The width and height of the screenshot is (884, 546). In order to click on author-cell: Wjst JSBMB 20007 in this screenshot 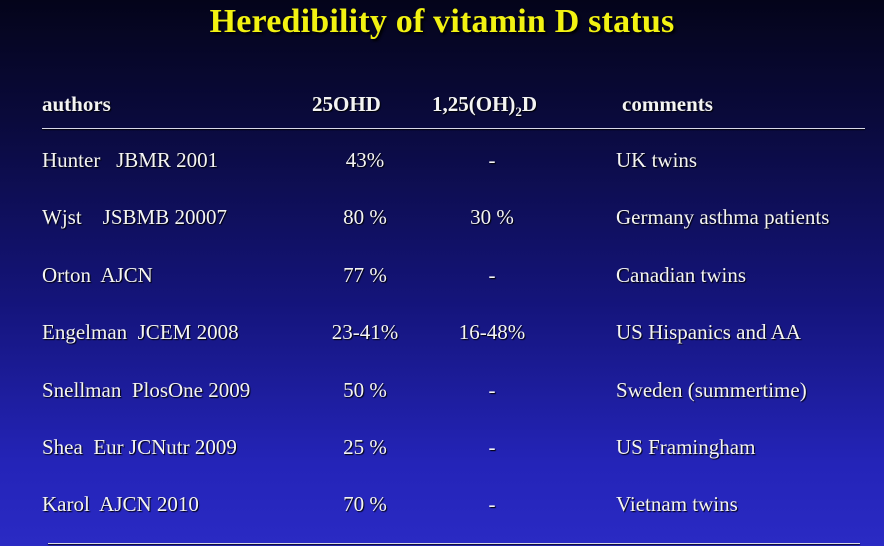, I will do `click(134, 217)`.